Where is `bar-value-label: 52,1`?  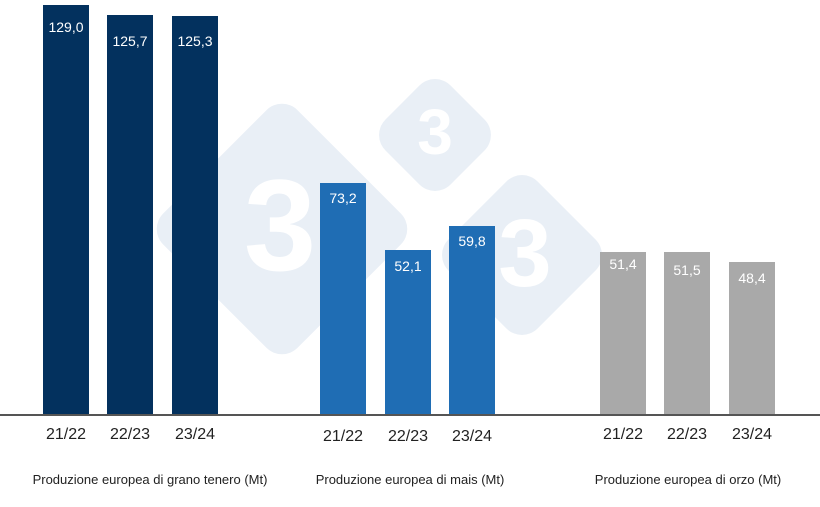
bar-value-label: 52,1 is located at coordinates (408, 266).